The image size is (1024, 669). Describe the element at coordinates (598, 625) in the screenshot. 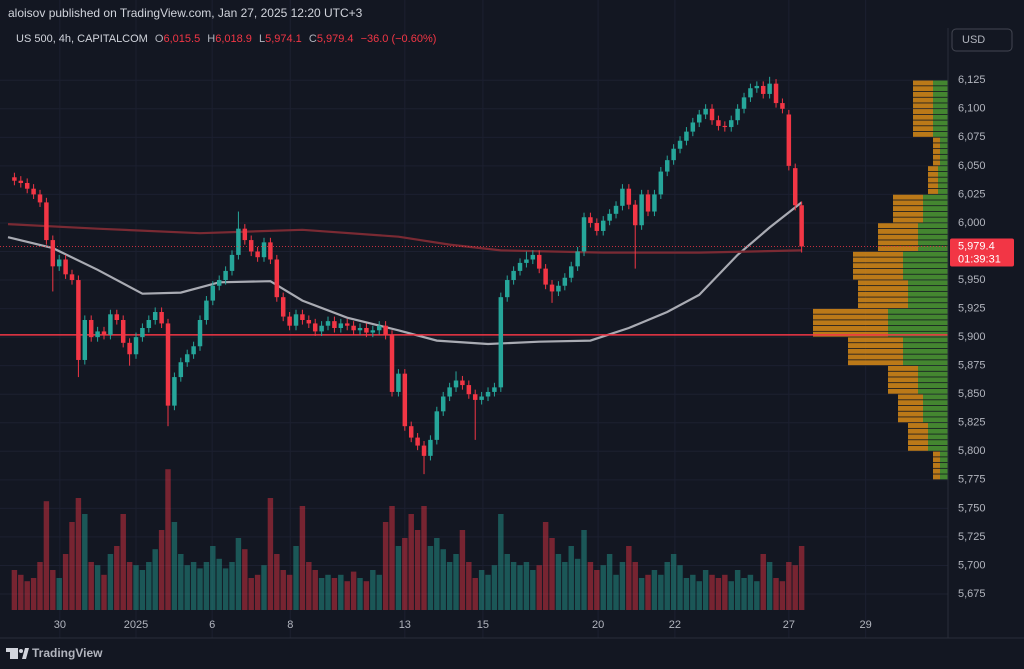

I see `x-tick-label: 20` at that location.